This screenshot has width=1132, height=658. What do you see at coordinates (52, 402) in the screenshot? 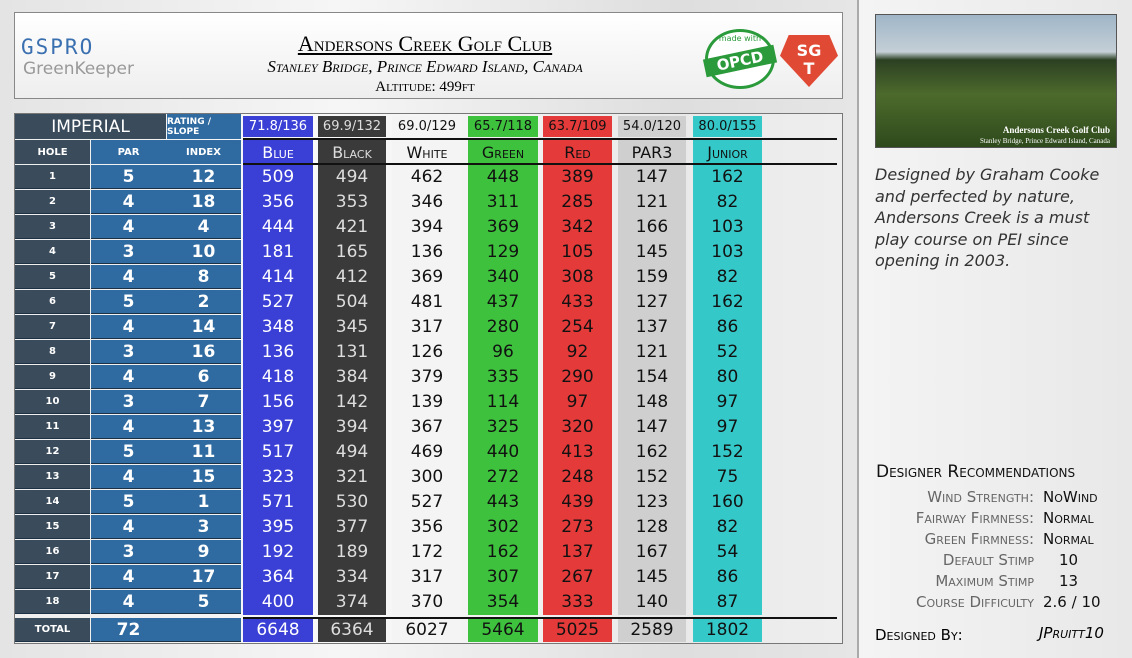
I see `hole-number: 10` at bounding box center [52, 402].